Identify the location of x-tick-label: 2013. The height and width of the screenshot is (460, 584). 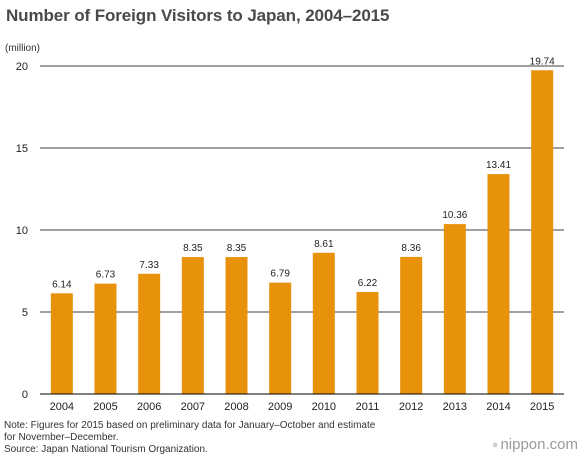
(455, 405).